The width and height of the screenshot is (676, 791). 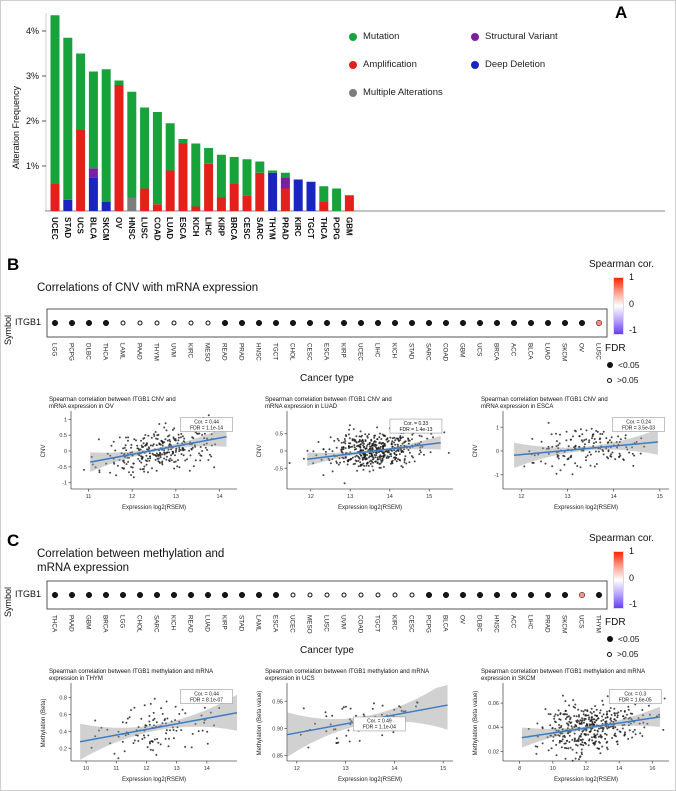 What do you see at coordinates (206, 424) in the screenshot?
I see `stats-box` at bounding box center [206, 424].